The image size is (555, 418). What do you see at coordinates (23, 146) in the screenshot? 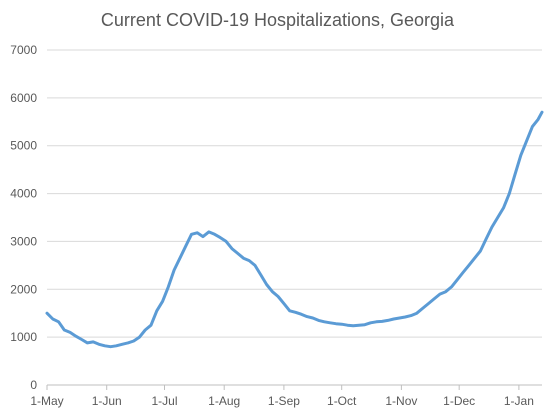
I see `y-tick-label: 5000` at bounding box center [23, 146].